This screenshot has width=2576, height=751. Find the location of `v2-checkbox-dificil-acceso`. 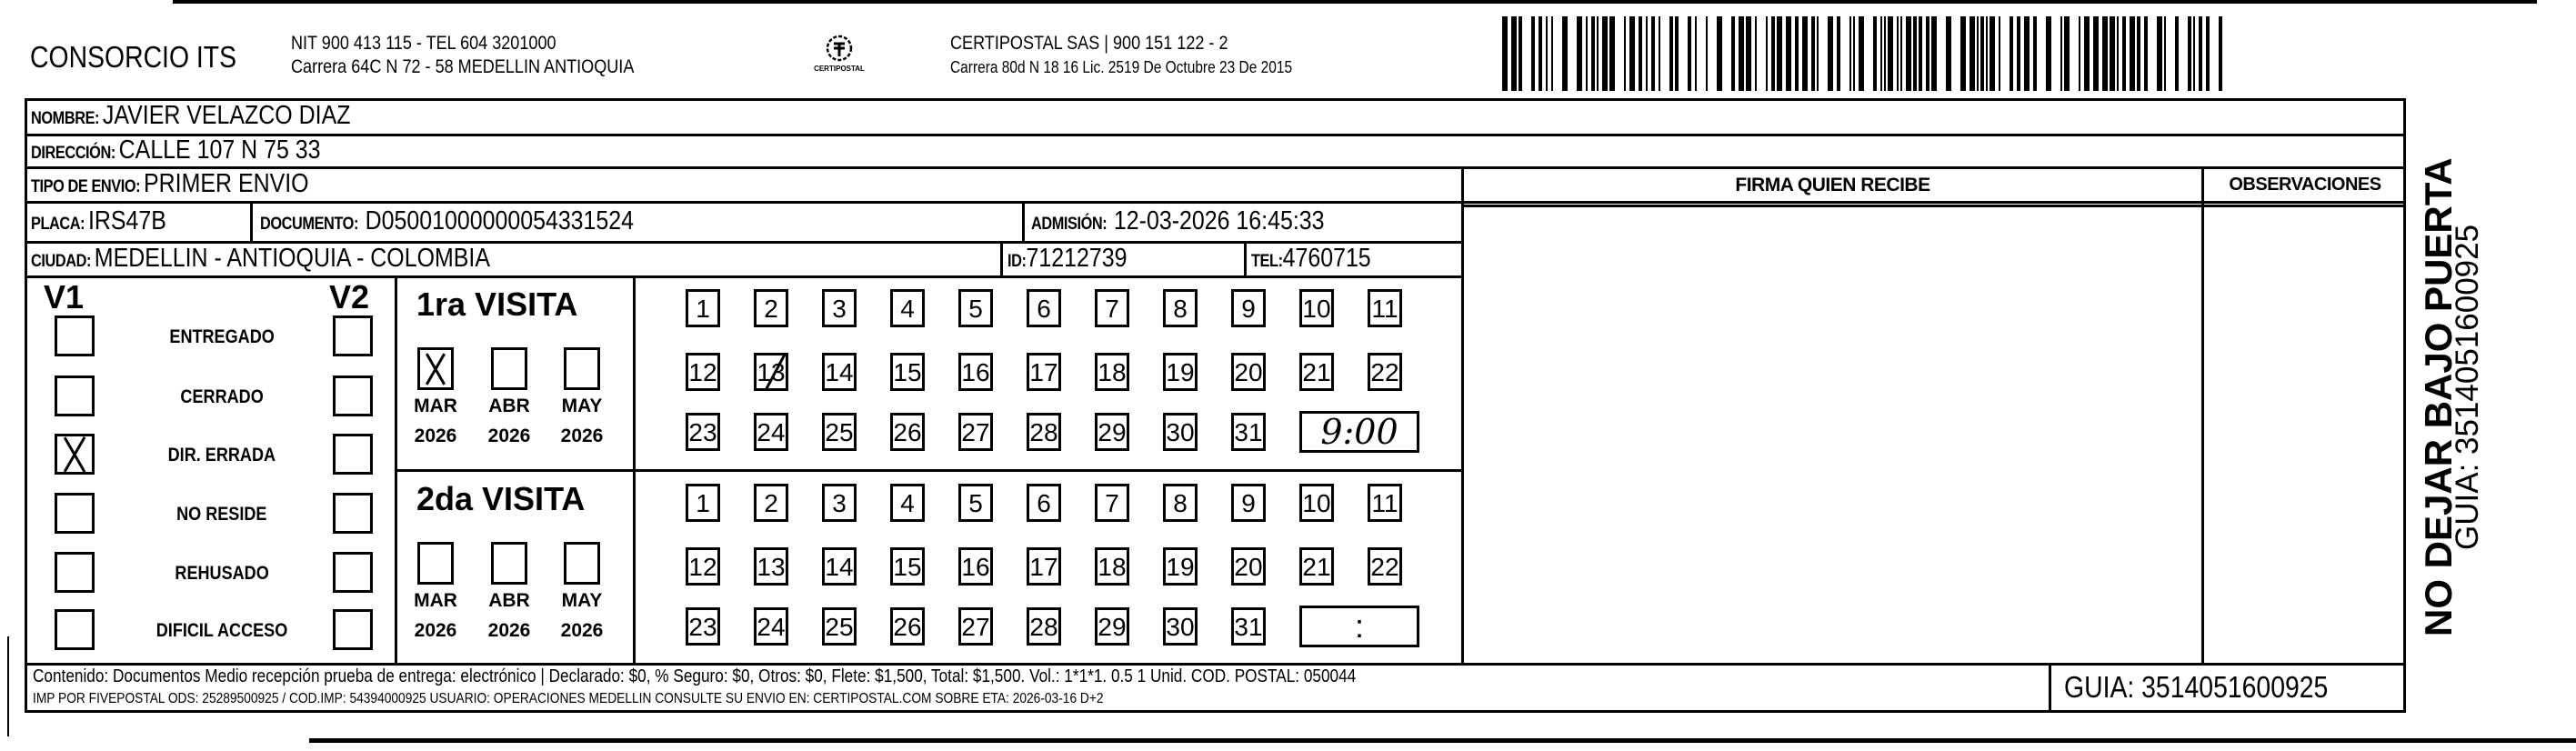

v2-checkbox-dificil-acceso is located at coordinates (353, 630).